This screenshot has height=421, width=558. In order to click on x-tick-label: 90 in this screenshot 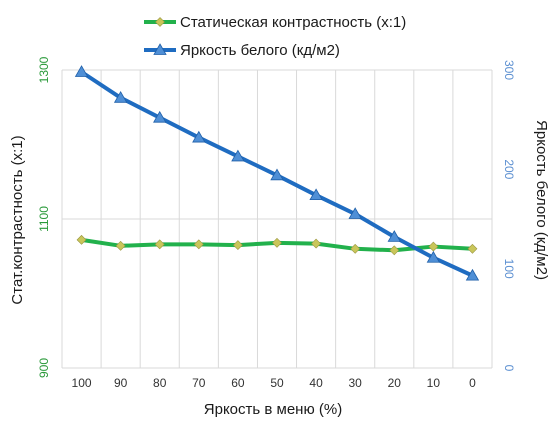, I will do `click(121, 383)`.